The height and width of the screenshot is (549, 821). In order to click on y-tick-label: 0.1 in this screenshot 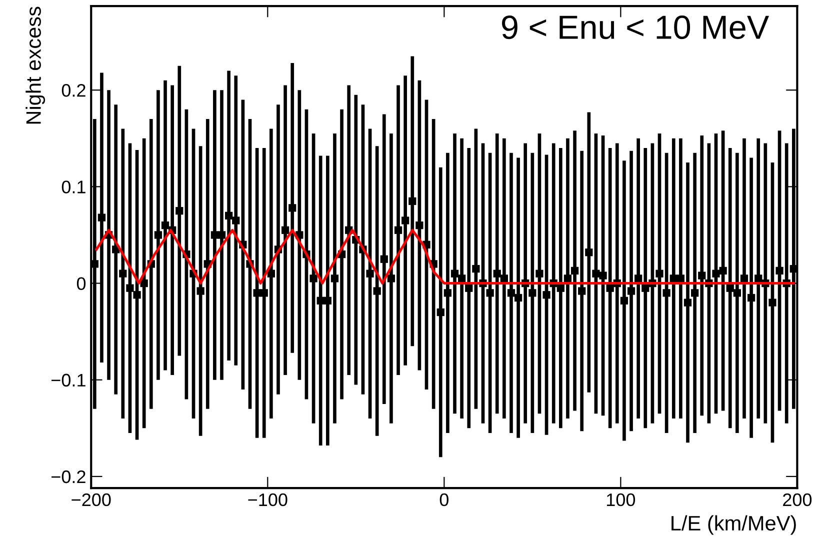, I will do `click(74, 187)`.